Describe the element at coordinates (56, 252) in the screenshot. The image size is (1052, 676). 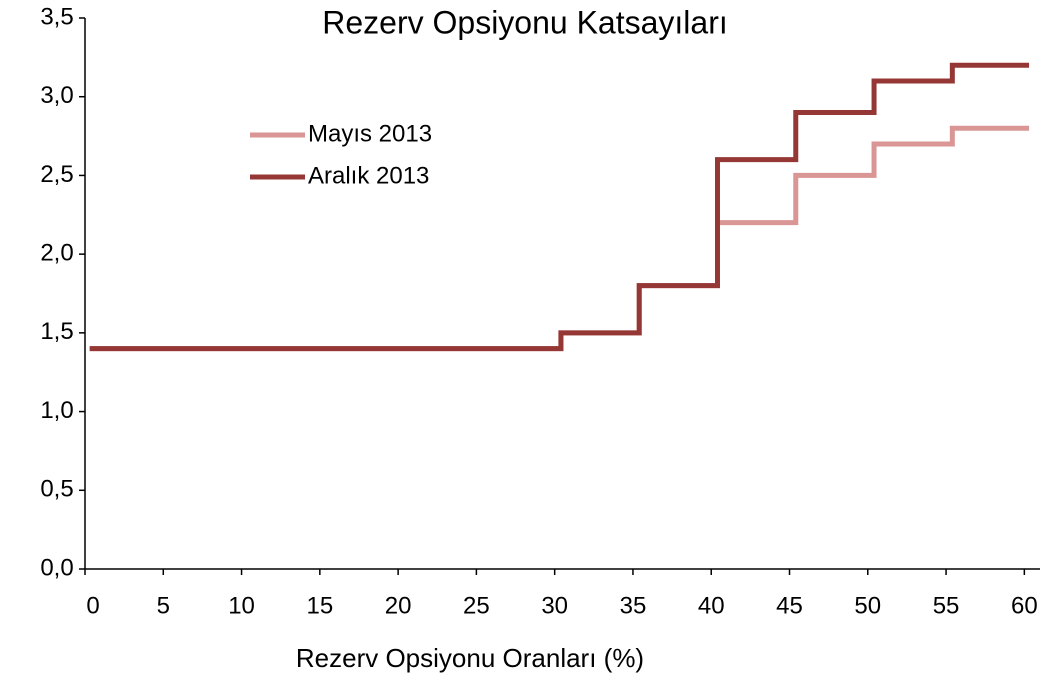
I see `y-tick-label: 2,0` at that location.